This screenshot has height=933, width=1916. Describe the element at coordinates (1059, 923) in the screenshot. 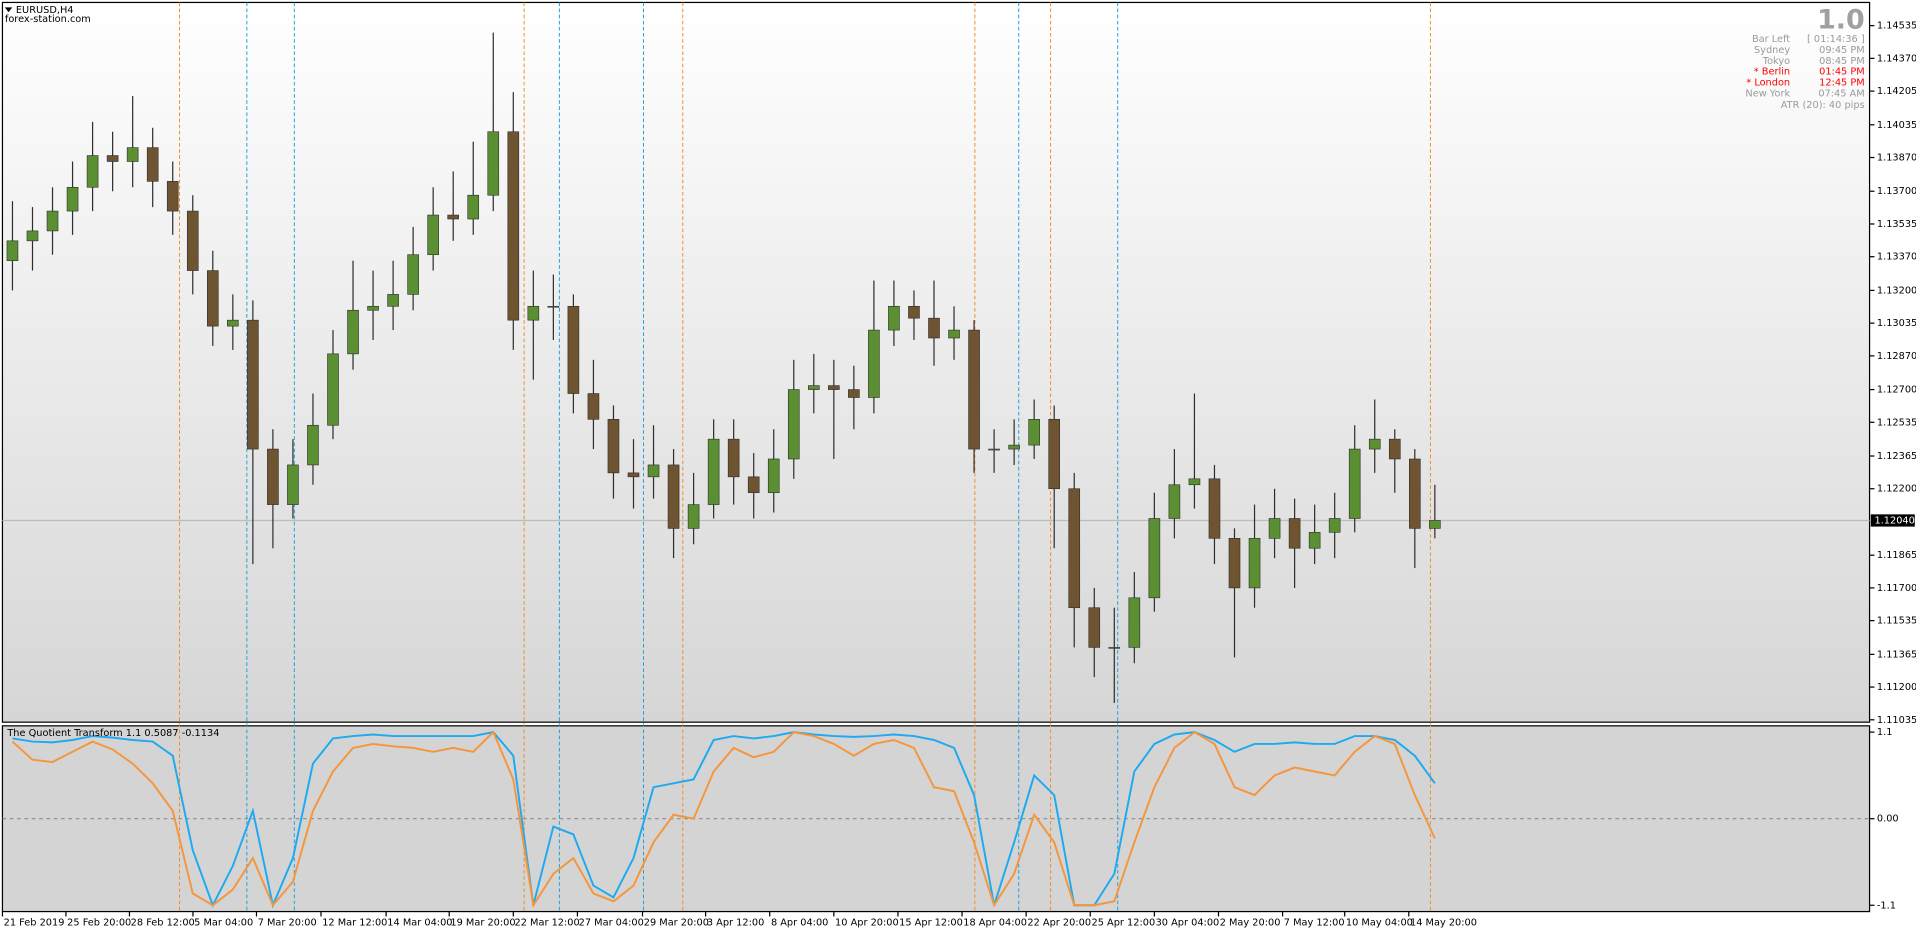

I see `x-tick-label: 22 Apr 20:00` at that location.